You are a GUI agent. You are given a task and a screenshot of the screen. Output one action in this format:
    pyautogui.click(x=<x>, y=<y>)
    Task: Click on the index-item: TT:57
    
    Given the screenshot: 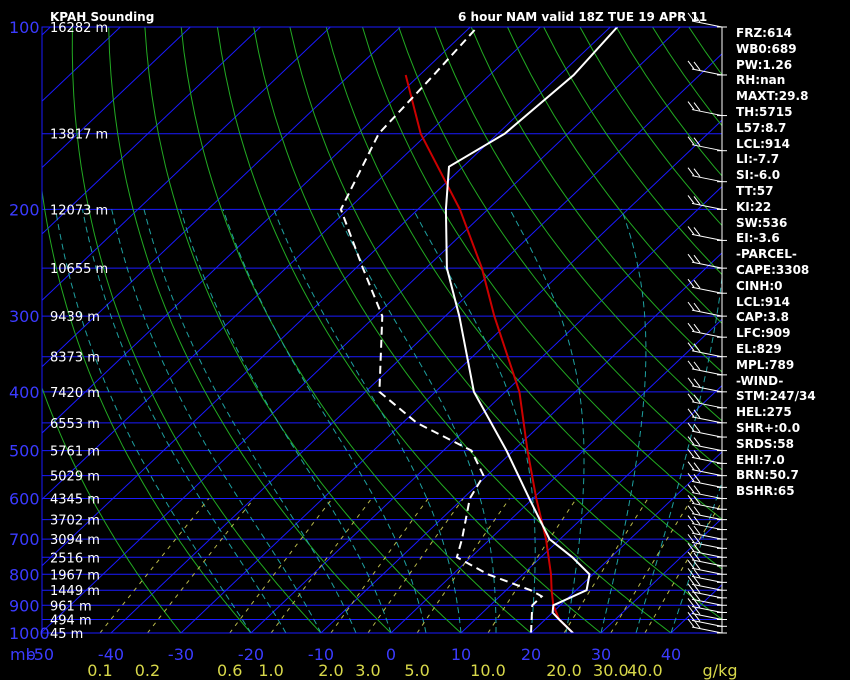 What is the action you would take?
    pyautogui.click(x=755, y=190)
    